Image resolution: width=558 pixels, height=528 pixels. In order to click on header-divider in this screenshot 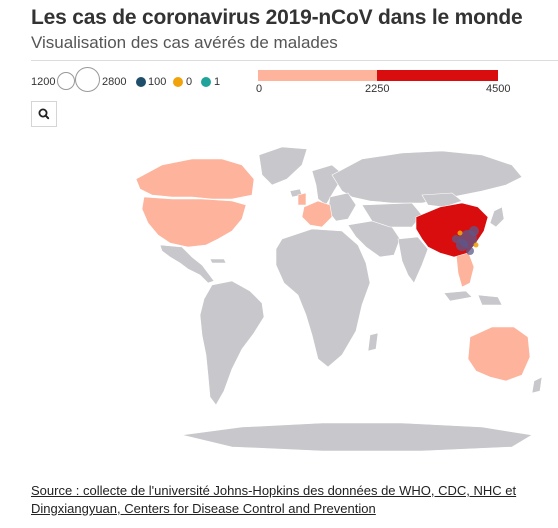, I will do `click(294, 60)`.